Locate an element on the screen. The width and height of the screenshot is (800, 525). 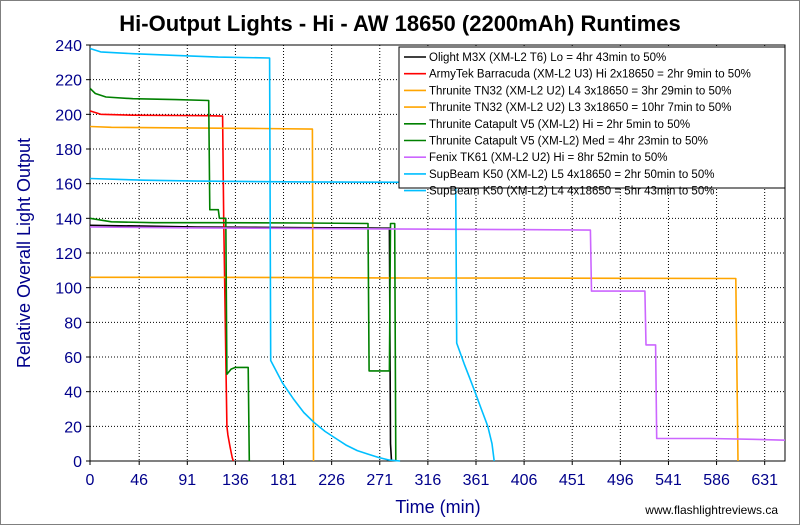
x-tick-label: 586 is located at coordinates (716, 480).